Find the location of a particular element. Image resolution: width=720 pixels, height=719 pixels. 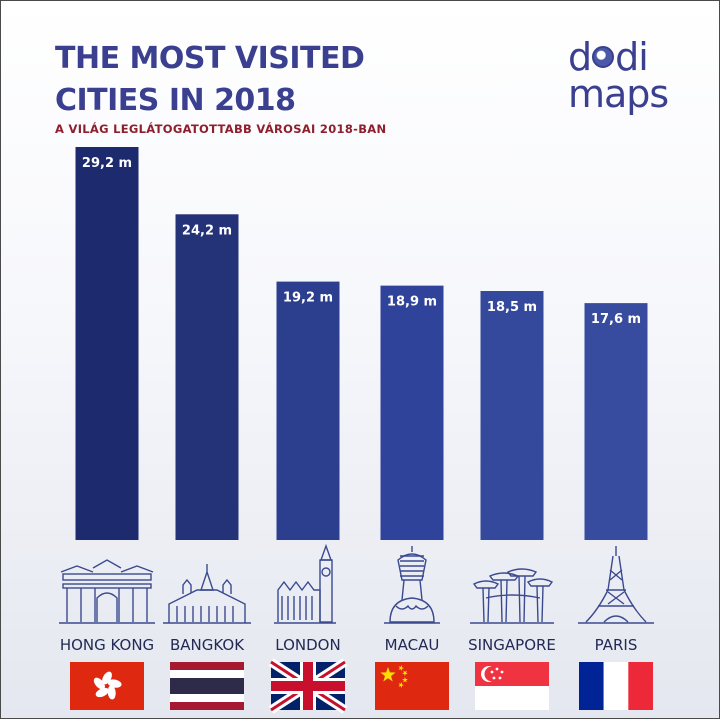

dodi-maps-logo: d di maps is located at coordinates (623, 75).